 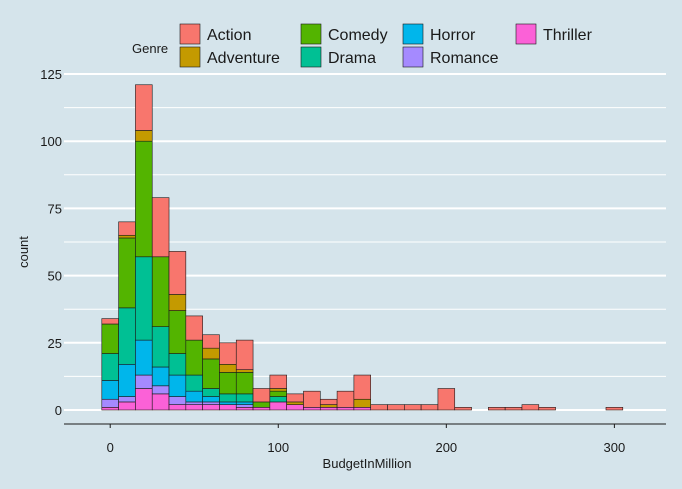 What do you see at coordinates (453, 35) in the screenshot?
I see `legend-label-horror: Horror` at bounding box center [453, 35].